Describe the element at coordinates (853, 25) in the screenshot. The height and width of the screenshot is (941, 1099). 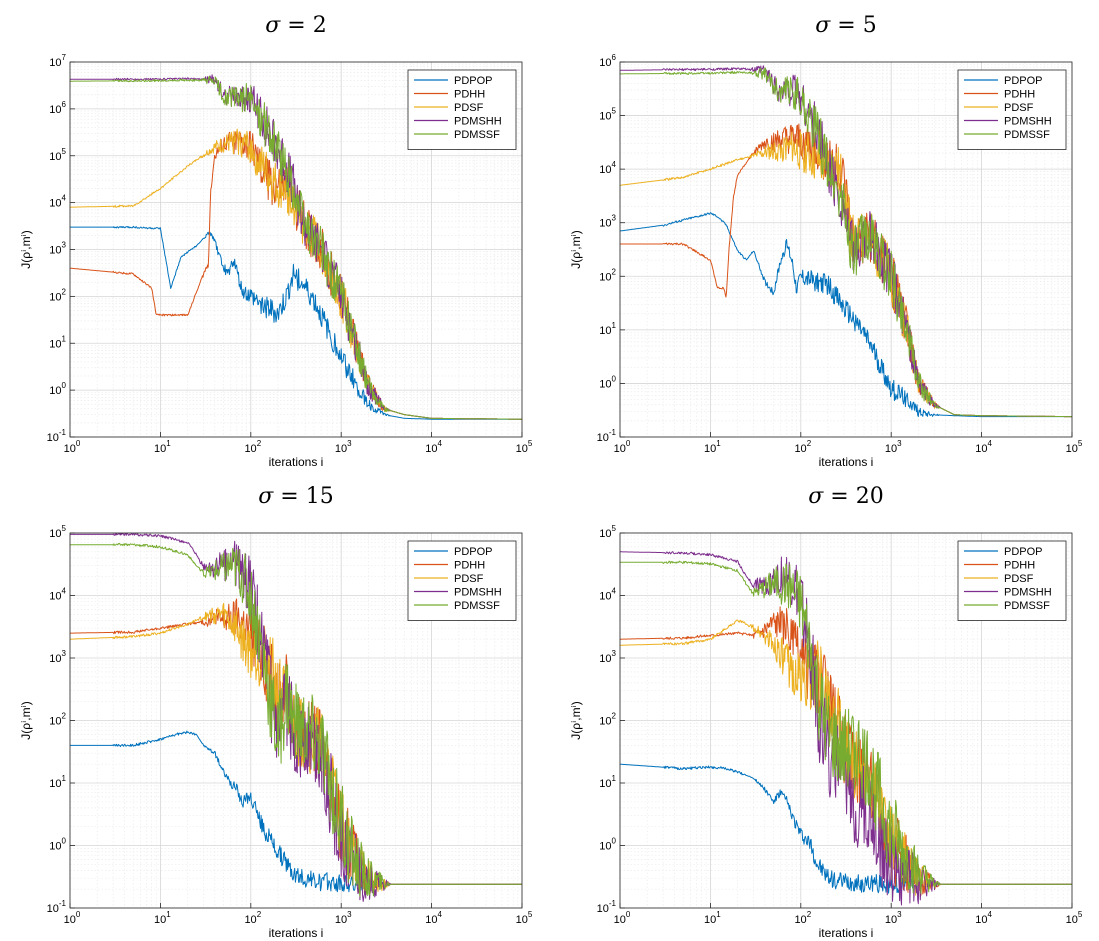
I see `chart-title-value: = 5` at that location.